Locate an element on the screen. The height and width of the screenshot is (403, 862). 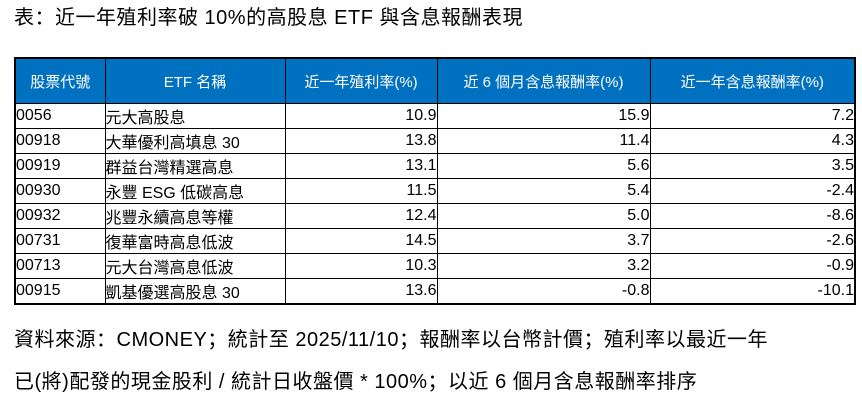
return-1y: 7.2 is located at coordinates (752, 116).